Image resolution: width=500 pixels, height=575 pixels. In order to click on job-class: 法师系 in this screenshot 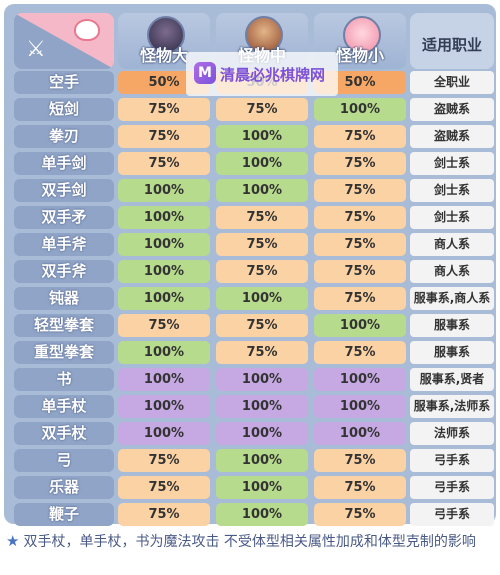, I will do `click(452, 433)`.